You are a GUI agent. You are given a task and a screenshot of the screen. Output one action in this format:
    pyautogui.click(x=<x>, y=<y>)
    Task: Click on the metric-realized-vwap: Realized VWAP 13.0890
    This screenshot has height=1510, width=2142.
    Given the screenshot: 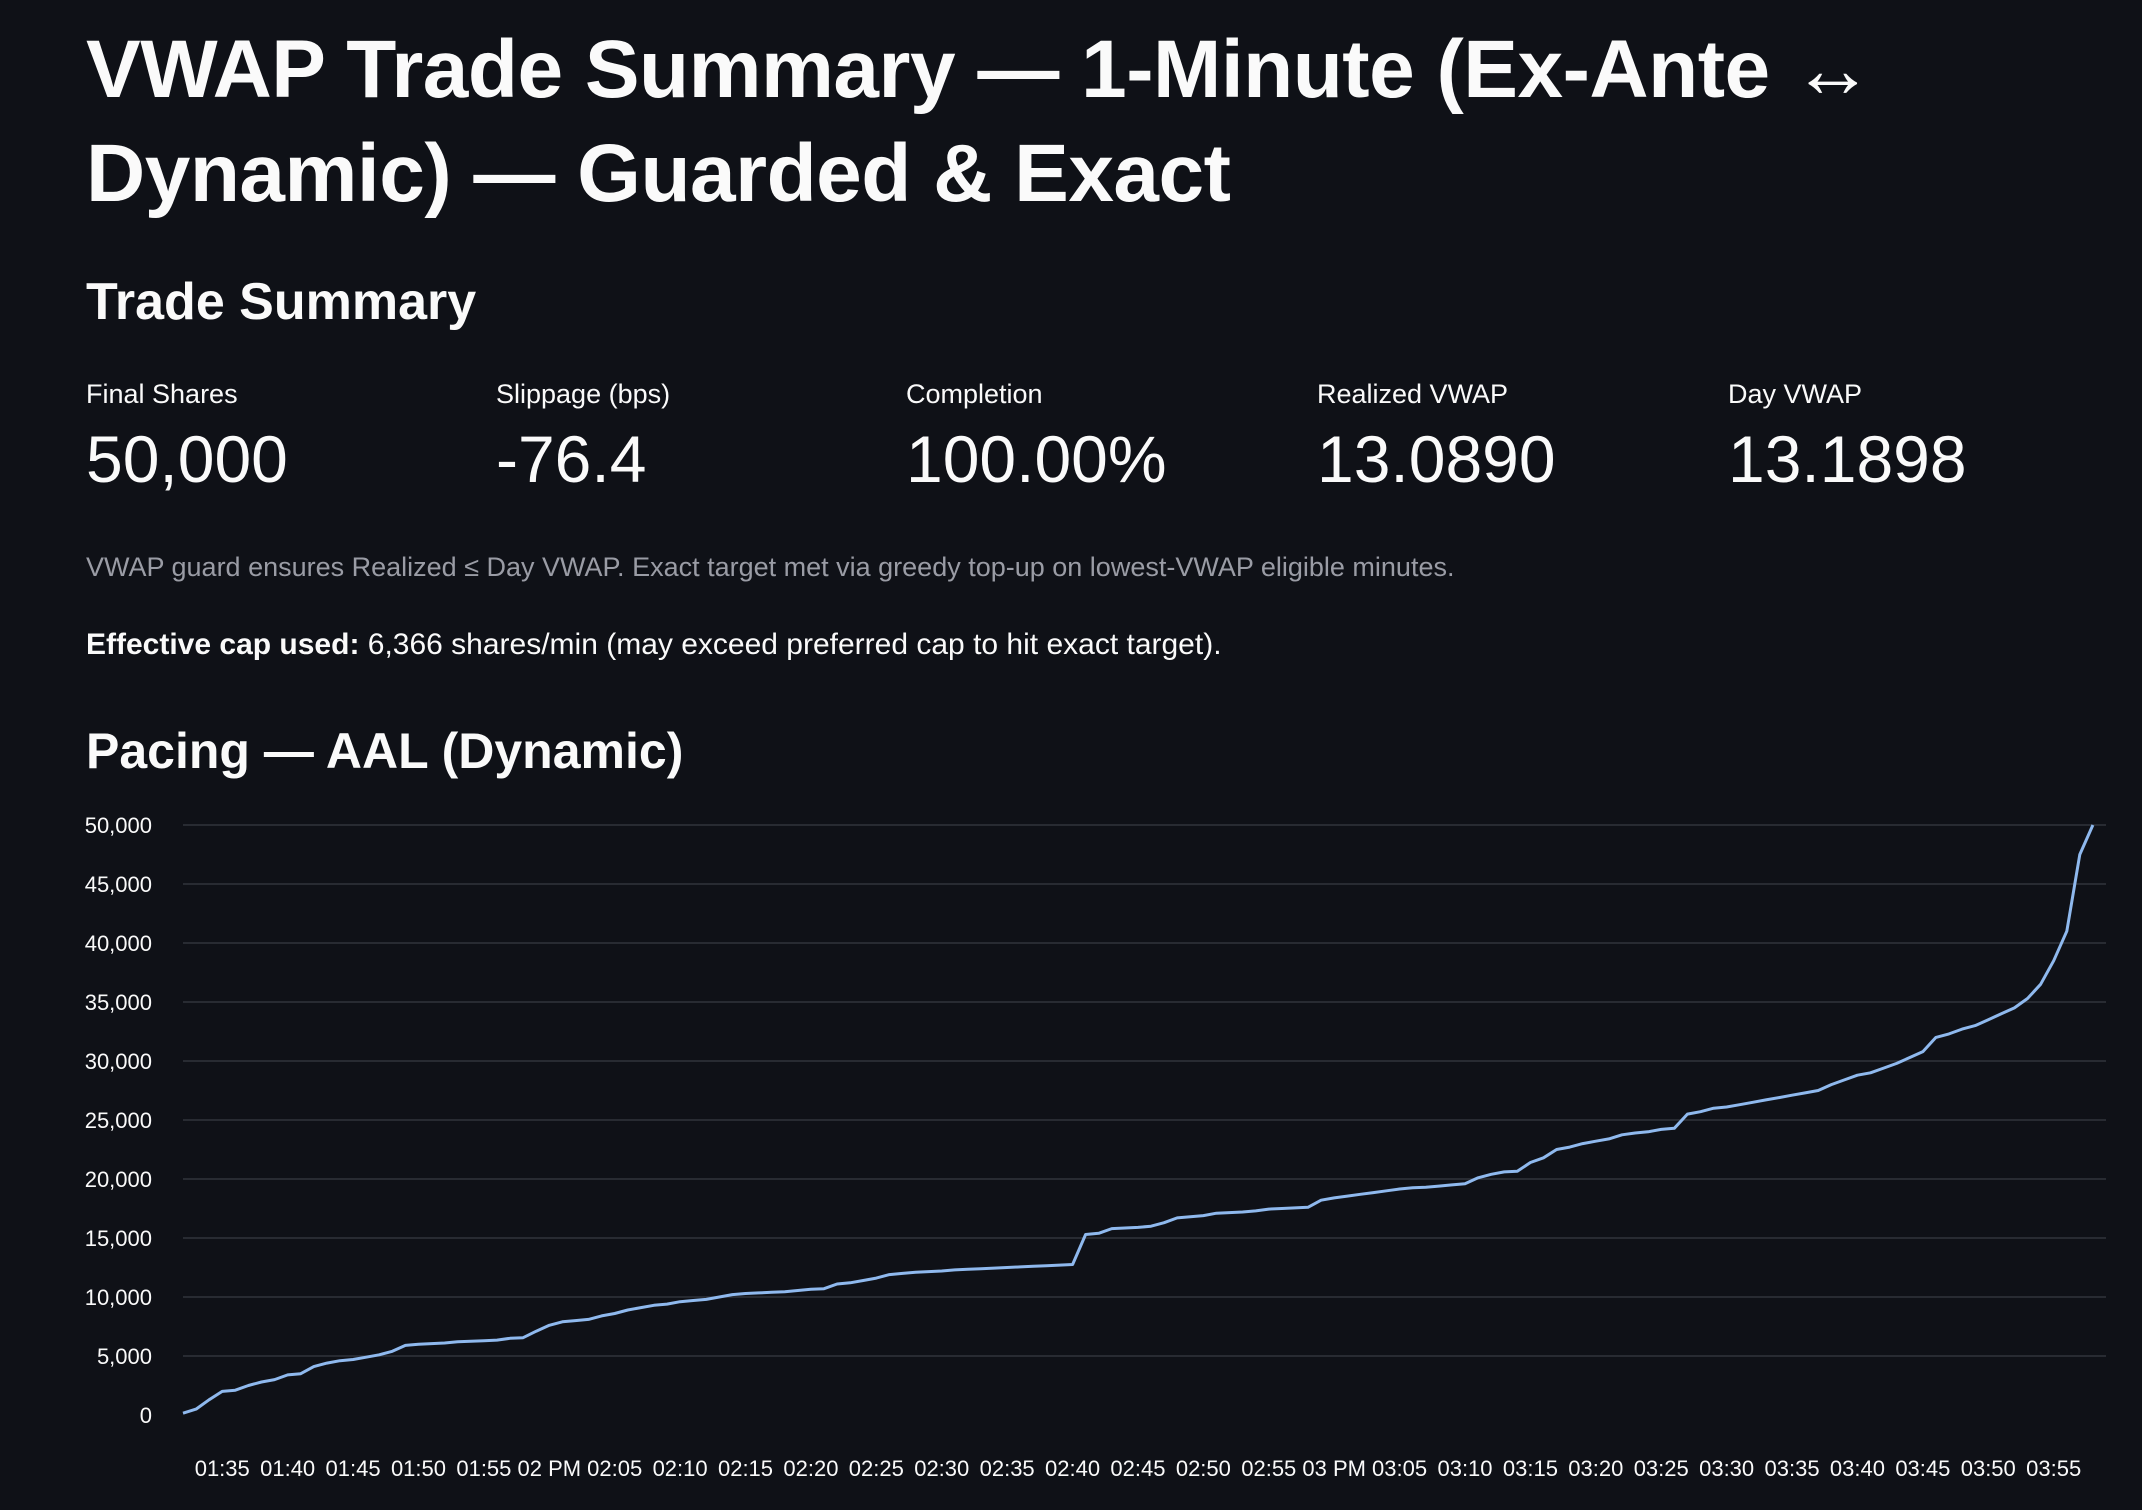 What is the action you would take?
    pyautogui.click(x=1517, y=439)
    